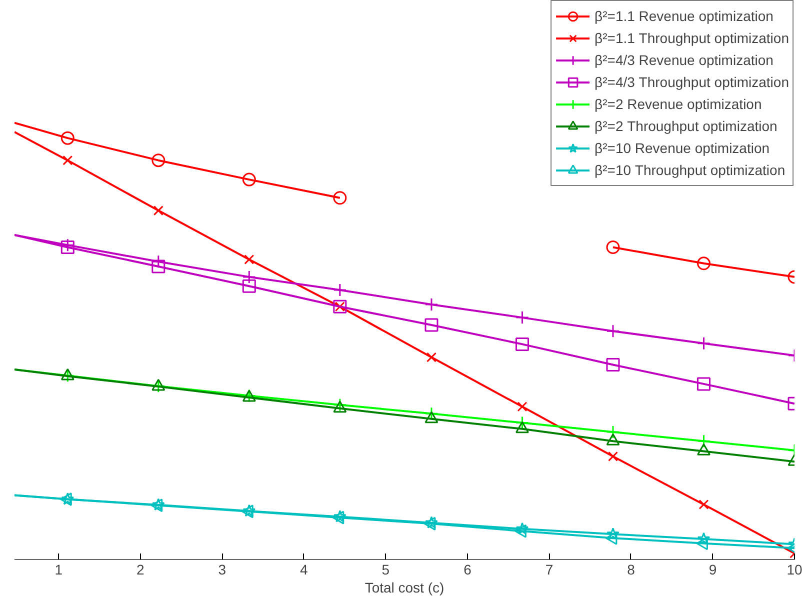 The height and width of the screenshot is (598, 802). What do you see at coordinates (304, 570) in the screenshot?
I see `x-tick-label: 4` at bounding box center [304, 570].